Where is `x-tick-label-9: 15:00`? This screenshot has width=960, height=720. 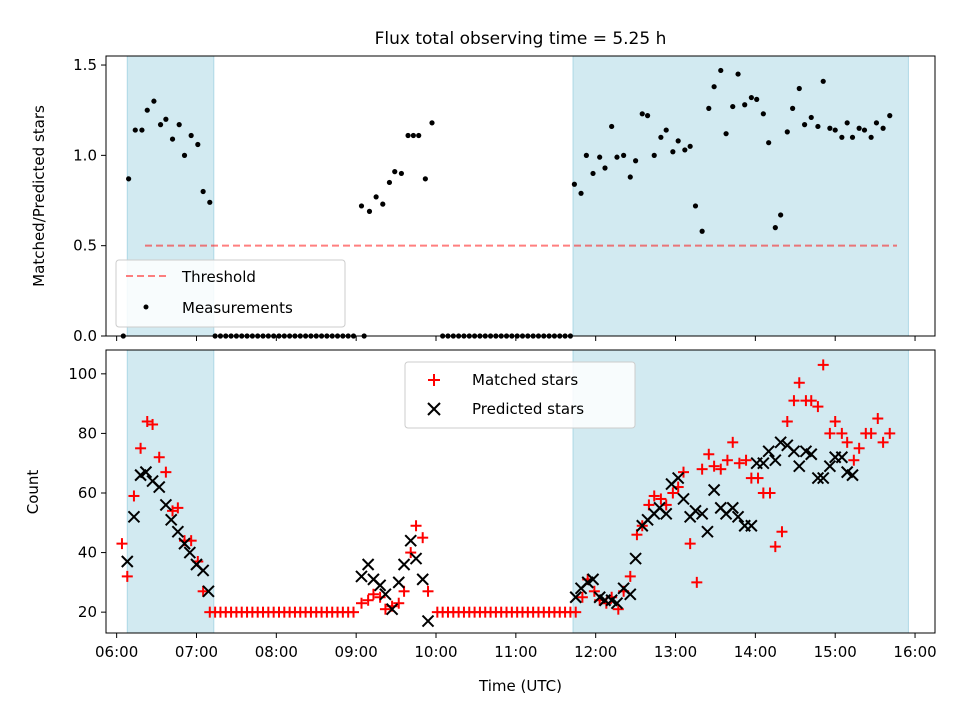
x-tick-label-9: 15:00 is located at coordinates (835, 652).